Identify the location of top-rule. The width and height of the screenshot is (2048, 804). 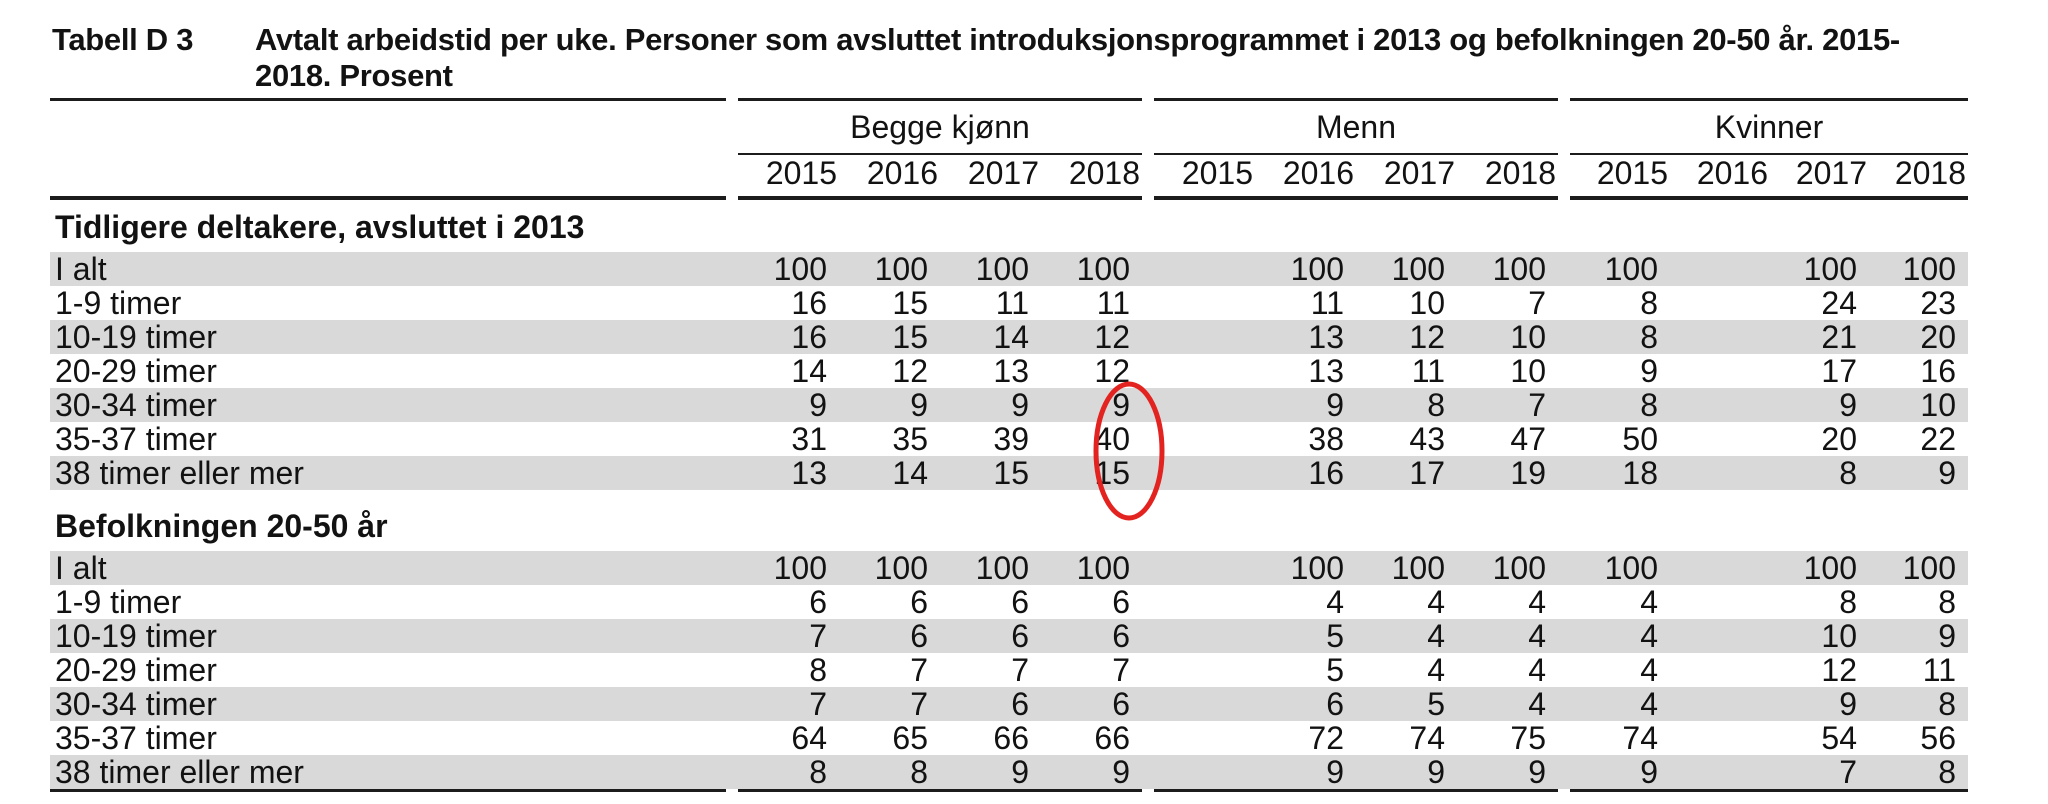
(1009, 99).